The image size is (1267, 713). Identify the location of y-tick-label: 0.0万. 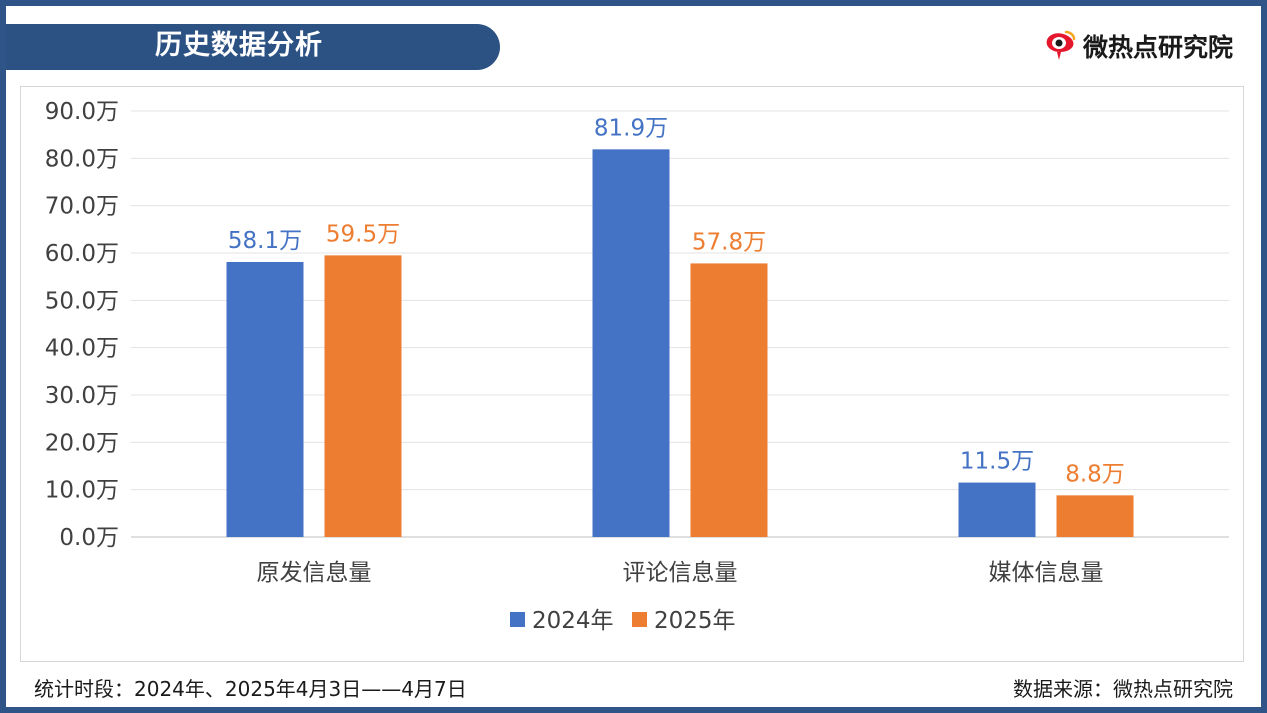
(89, 538).